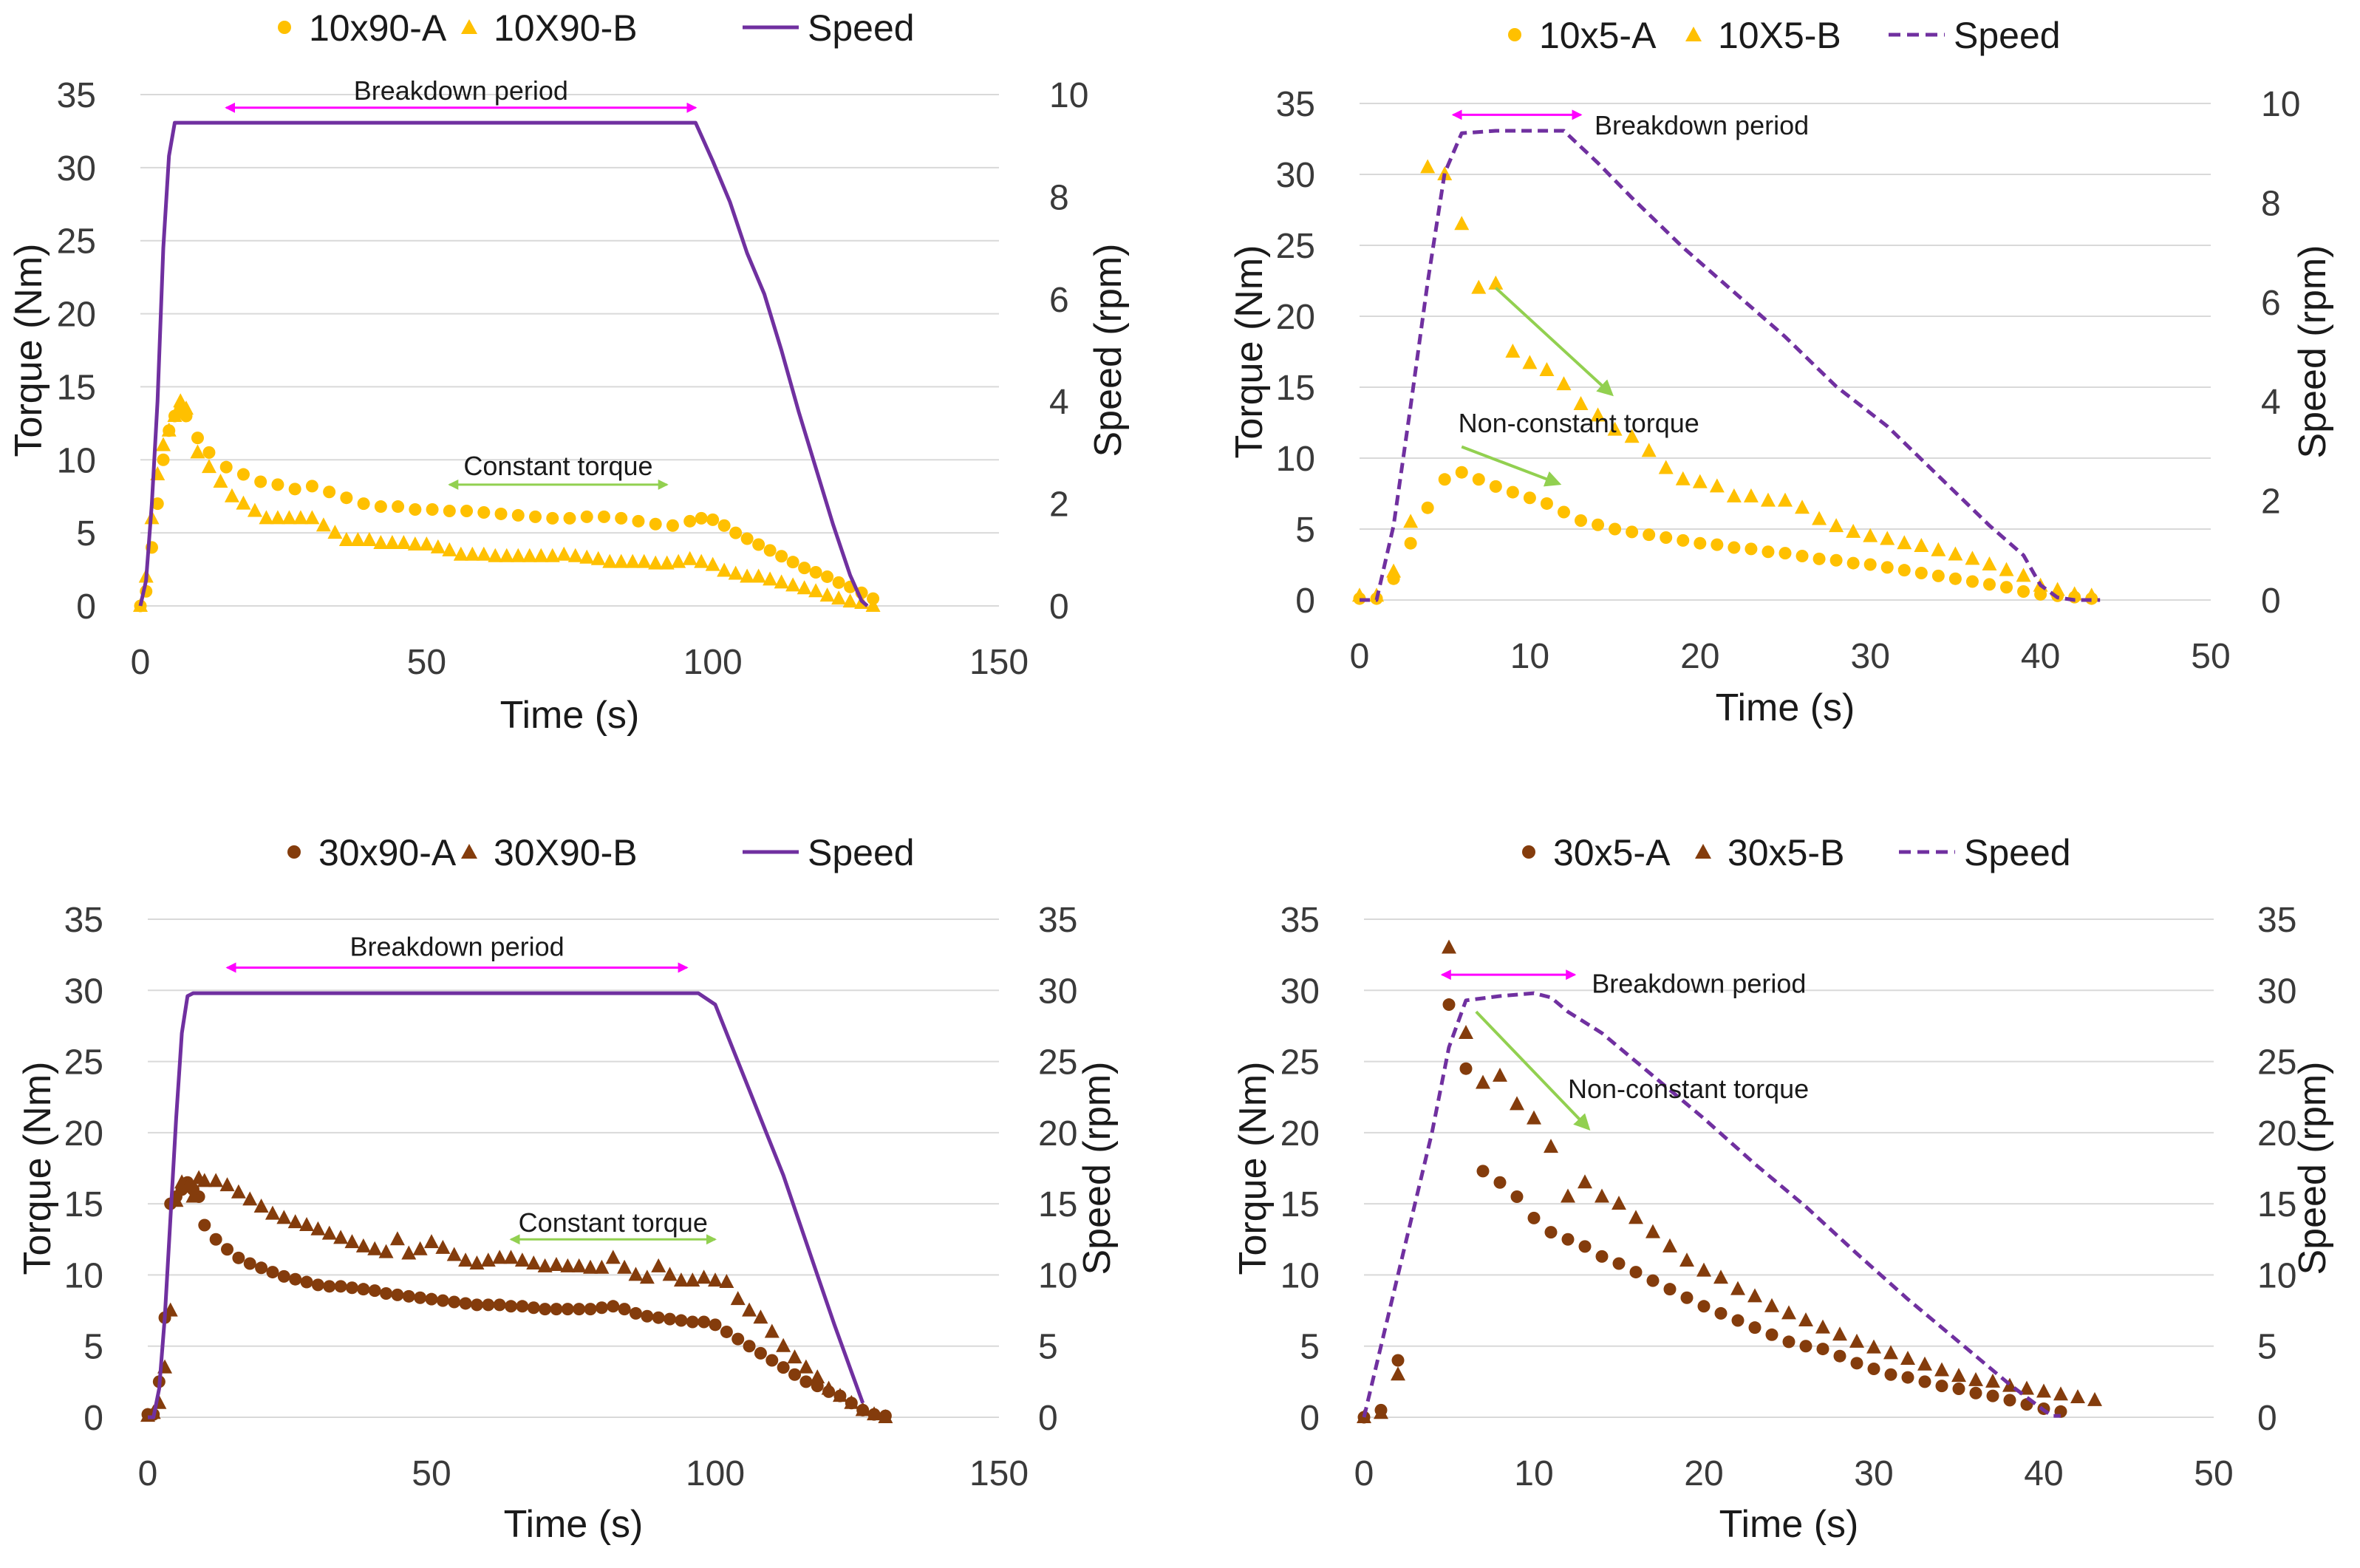 The width and height of the screenshot is (2360, 1568). I want to click on legend-label: 30x5-A, so click(1612, 852).